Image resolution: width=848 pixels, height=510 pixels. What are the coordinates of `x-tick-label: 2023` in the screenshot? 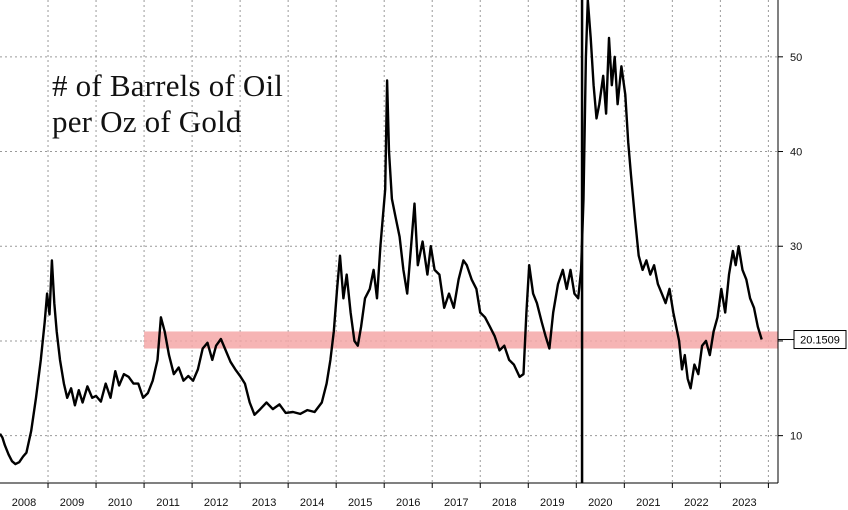 It's located at (744, 503).